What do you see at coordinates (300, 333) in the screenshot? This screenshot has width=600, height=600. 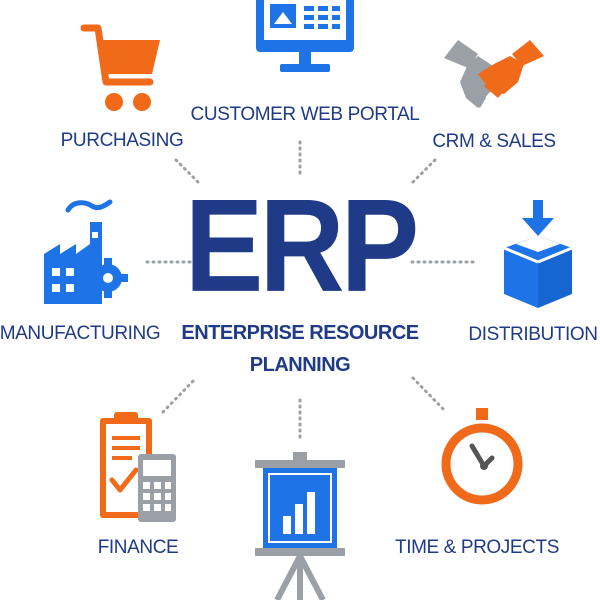 I see `erp-subtitle-line1: ENTERPRISE RESOURCE` at bounding box center [300, 333].